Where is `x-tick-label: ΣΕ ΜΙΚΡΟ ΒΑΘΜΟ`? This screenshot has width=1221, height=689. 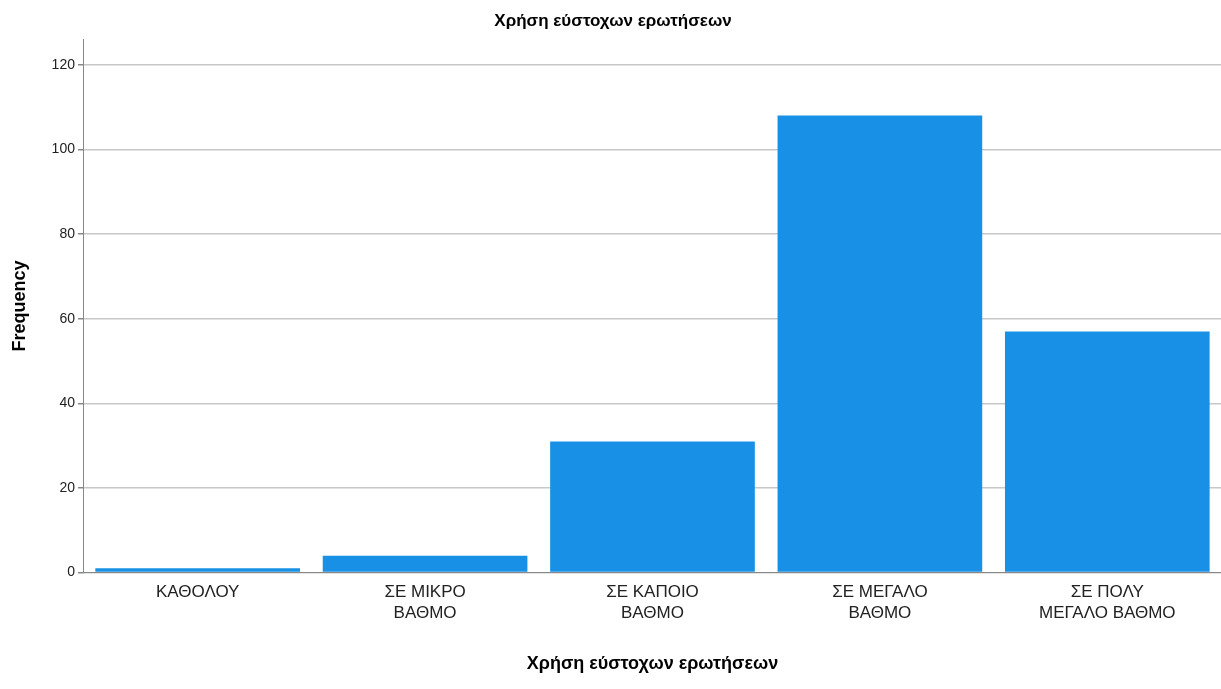 x-tick-label: ΣΕ ΜΙΚΡΟ ΒΑΘΜΟ is located at coordinates (425, 602).